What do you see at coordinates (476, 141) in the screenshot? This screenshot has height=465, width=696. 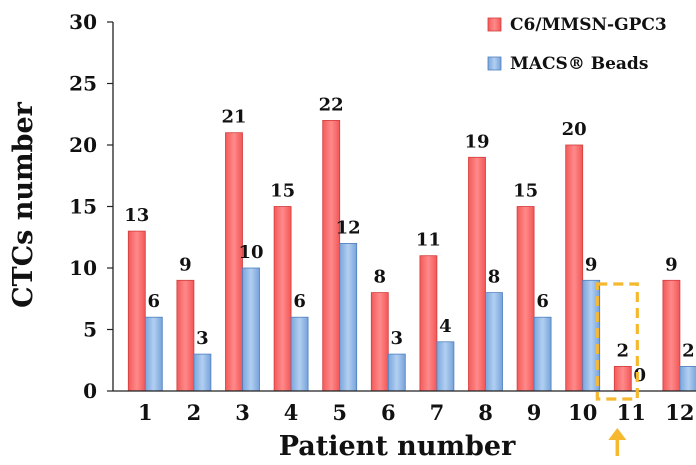 I see `data-label-c6-mmsn-gpc3: 19` at bounding box center [476, 141].